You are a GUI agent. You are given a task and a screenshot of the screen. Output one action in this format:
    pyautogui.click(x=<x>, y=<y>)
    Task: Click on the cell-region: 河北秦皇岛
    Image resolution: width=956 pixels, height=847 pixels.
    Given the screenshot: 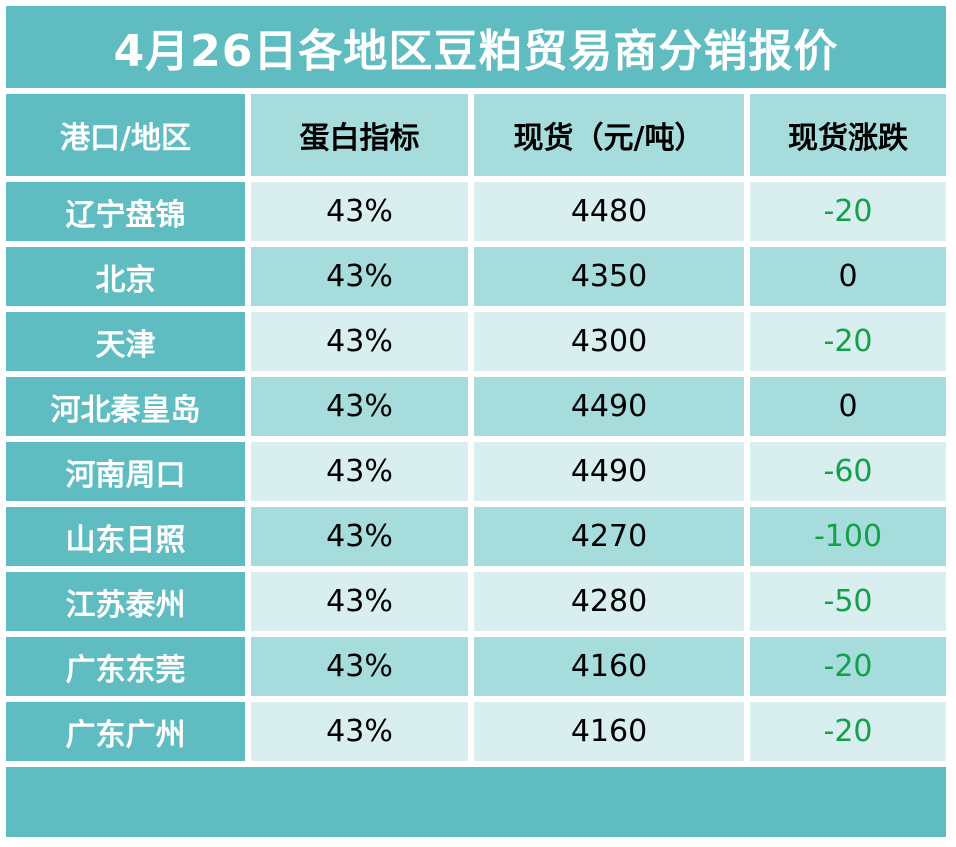 What is the action you would take?
    pyautogui.click(x=125, y=406)
    